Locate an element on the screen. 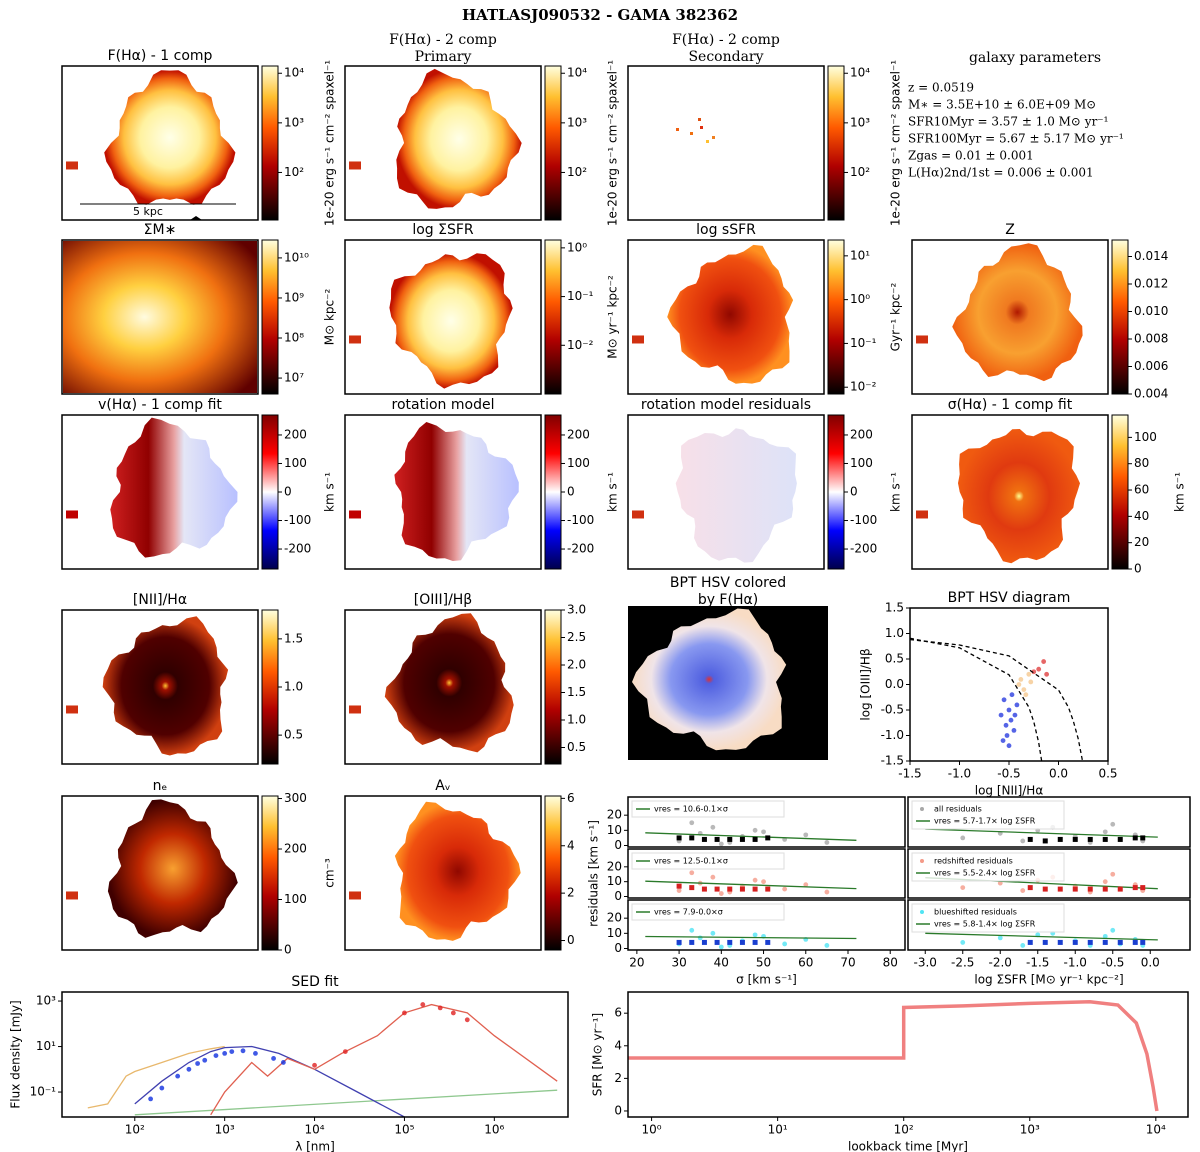 Image resolution: width=1200 pixels, height=1152 pixels. colorbar-tick-label: 100 is located at coordinates (295, 899).